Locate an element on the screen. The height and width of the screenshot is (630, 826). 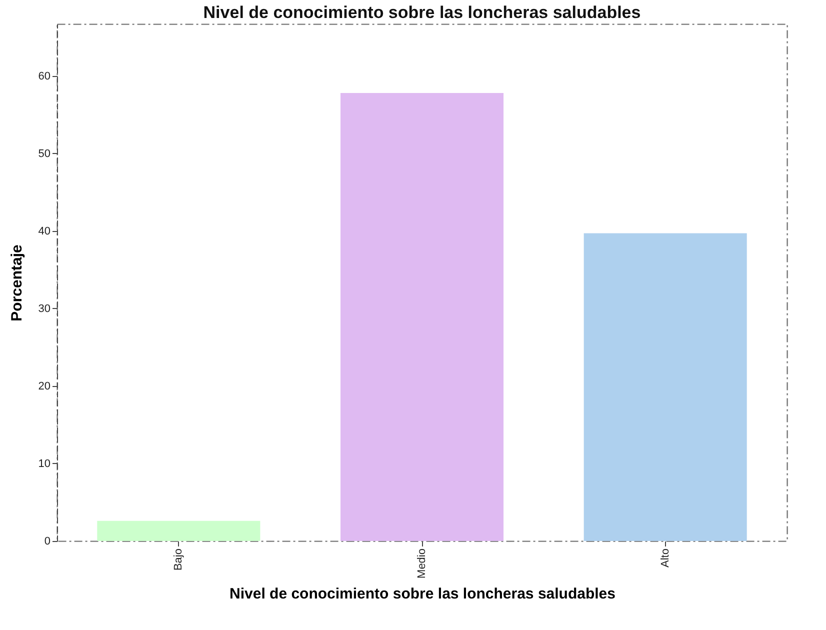
y-tick-label: 20 is located at coordinates (44, 386).